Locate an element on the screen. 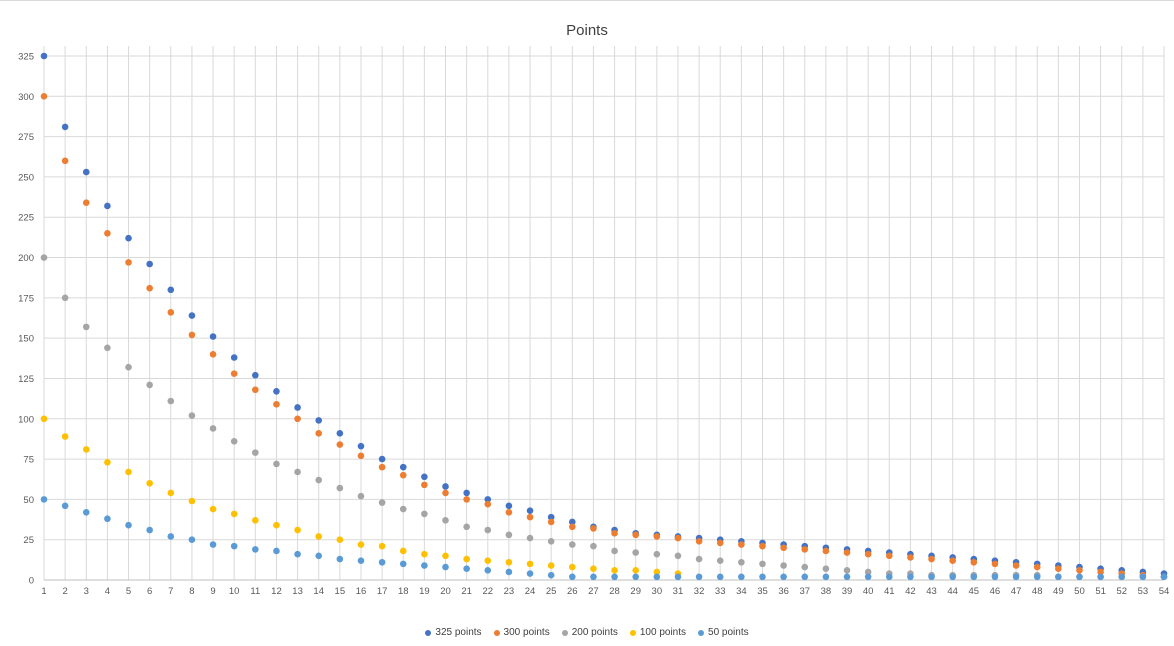 The height and width of the screenshot is (646, 1174). x-tick-label: 26 is located at coordinates (572, 591).